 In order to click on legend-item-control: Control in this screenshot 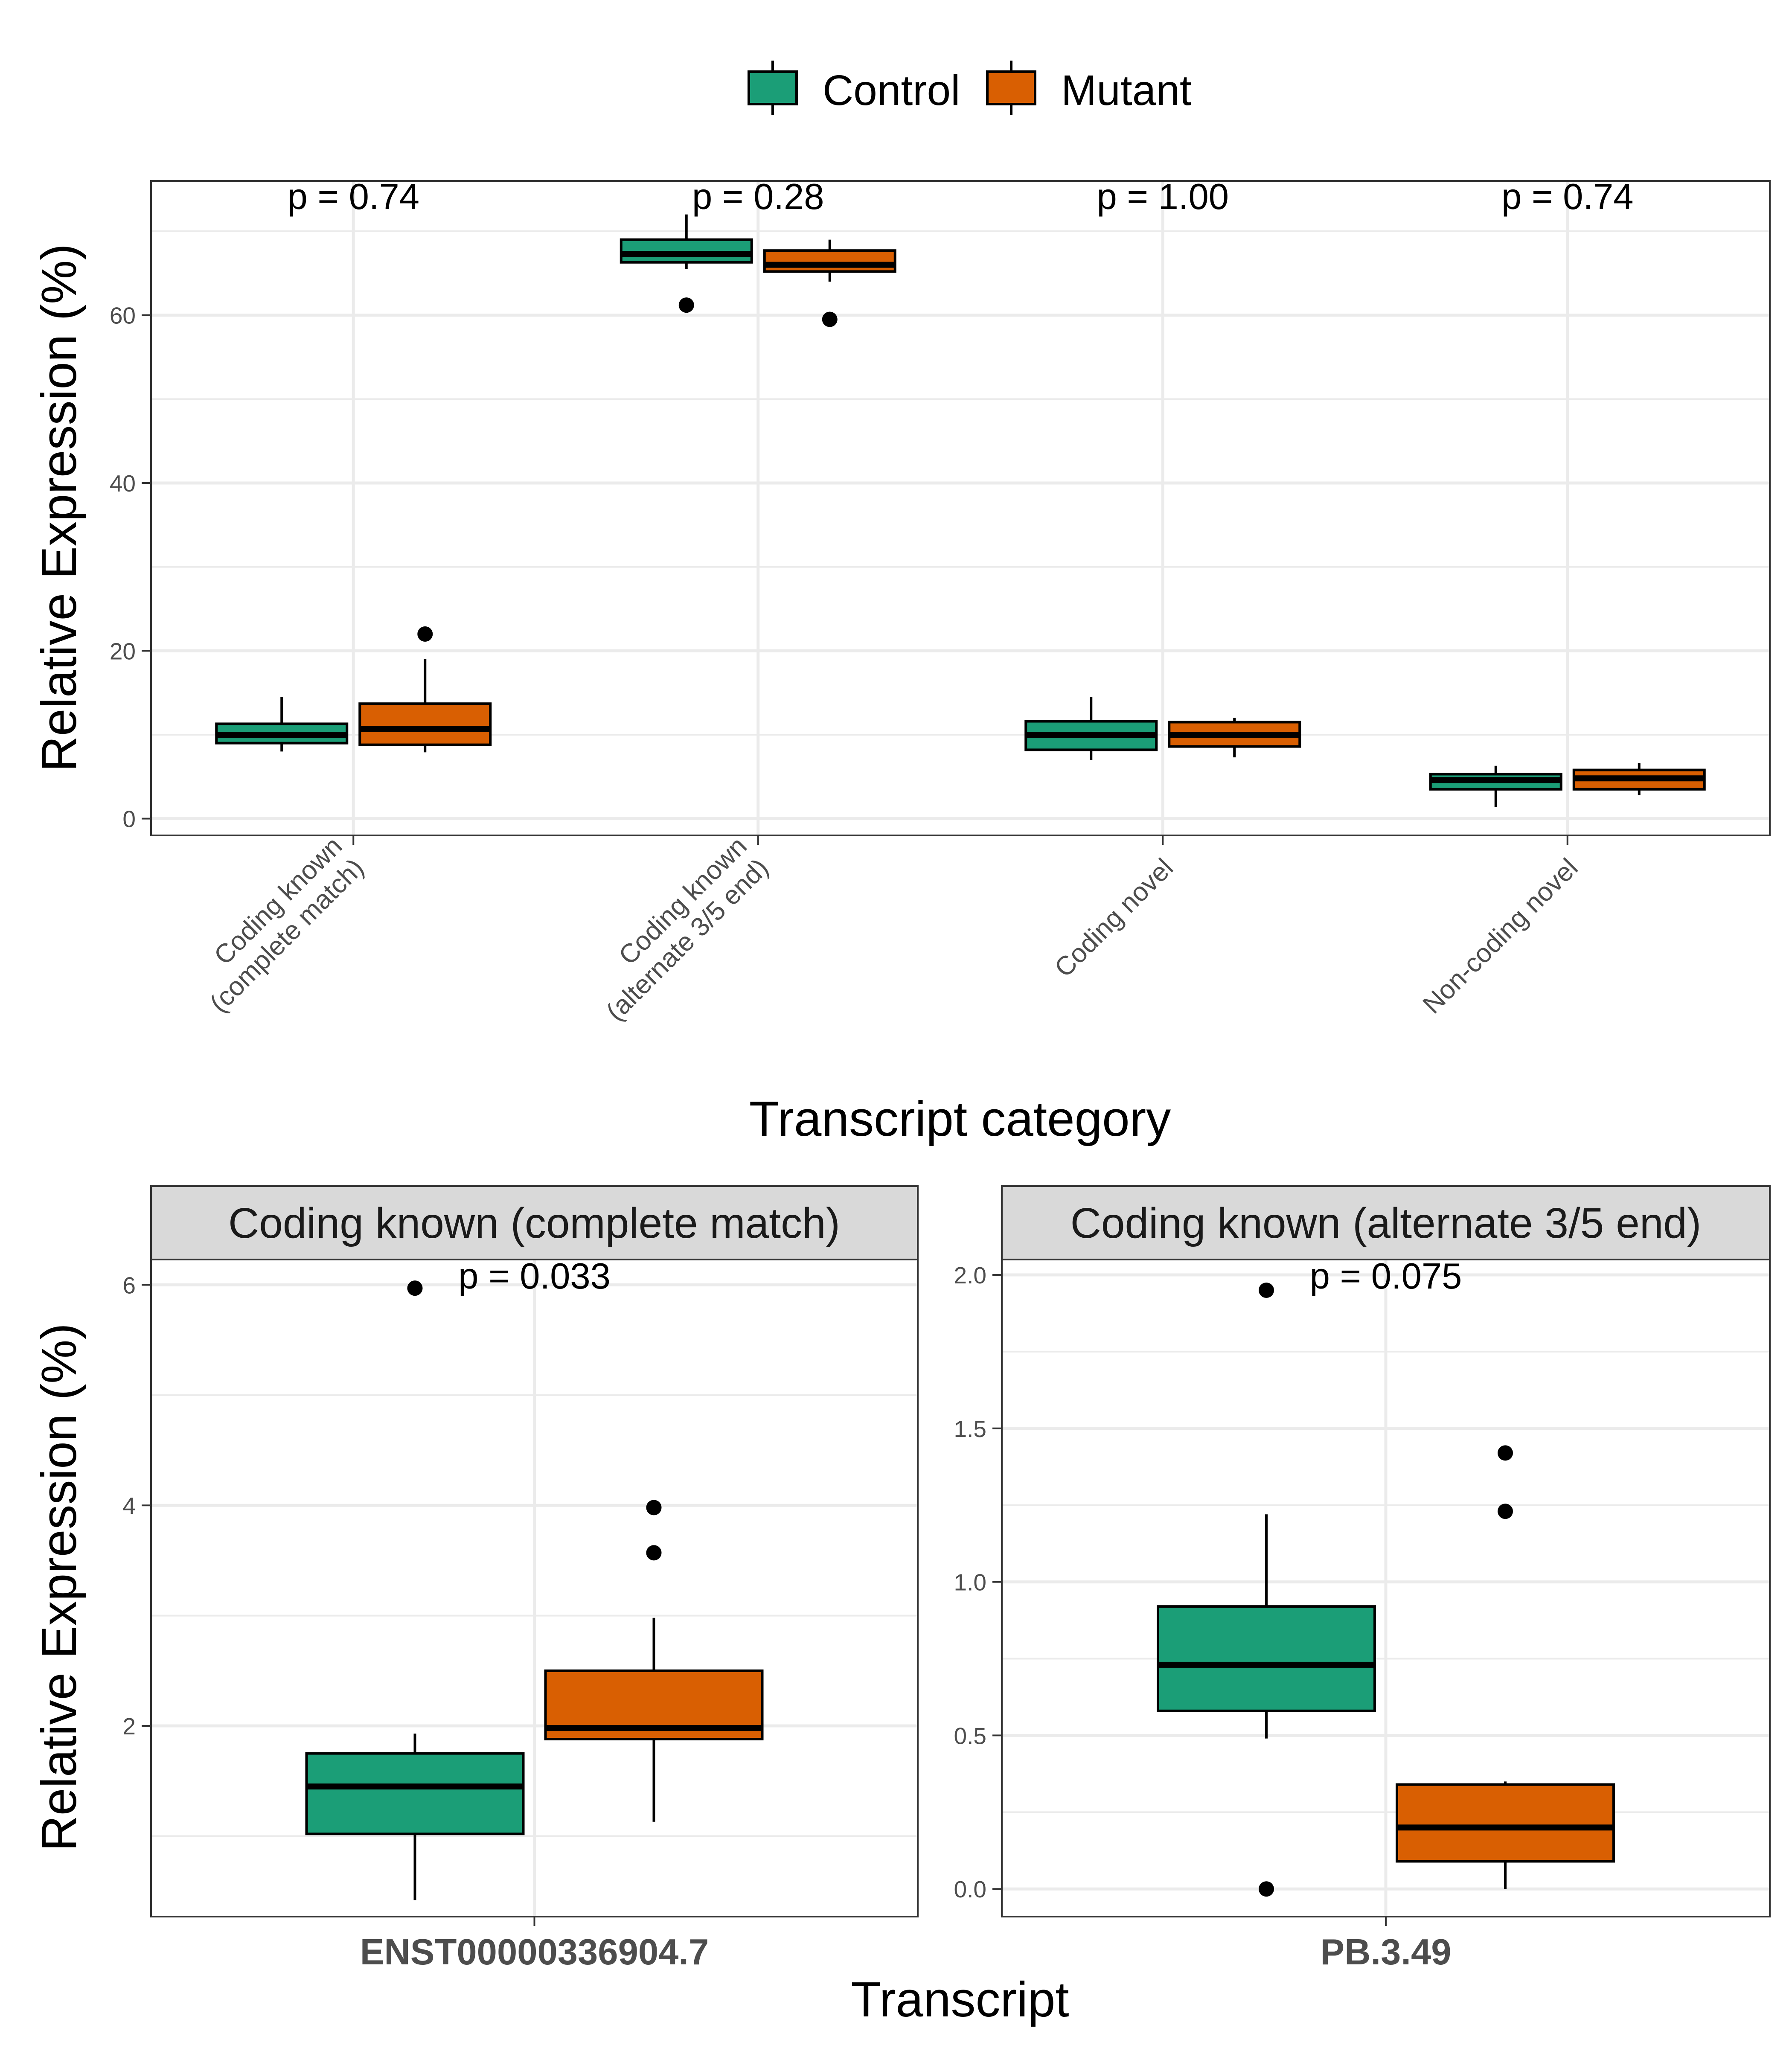, I will do `click(854, 88)`.